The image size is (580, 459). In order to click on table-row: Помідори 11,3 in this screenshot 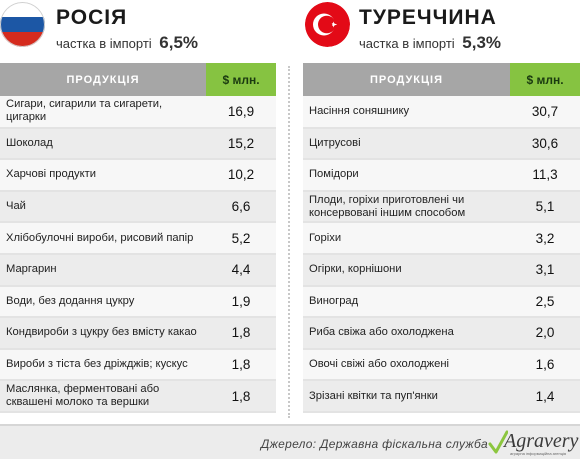, I will do `click(441, 175)`.